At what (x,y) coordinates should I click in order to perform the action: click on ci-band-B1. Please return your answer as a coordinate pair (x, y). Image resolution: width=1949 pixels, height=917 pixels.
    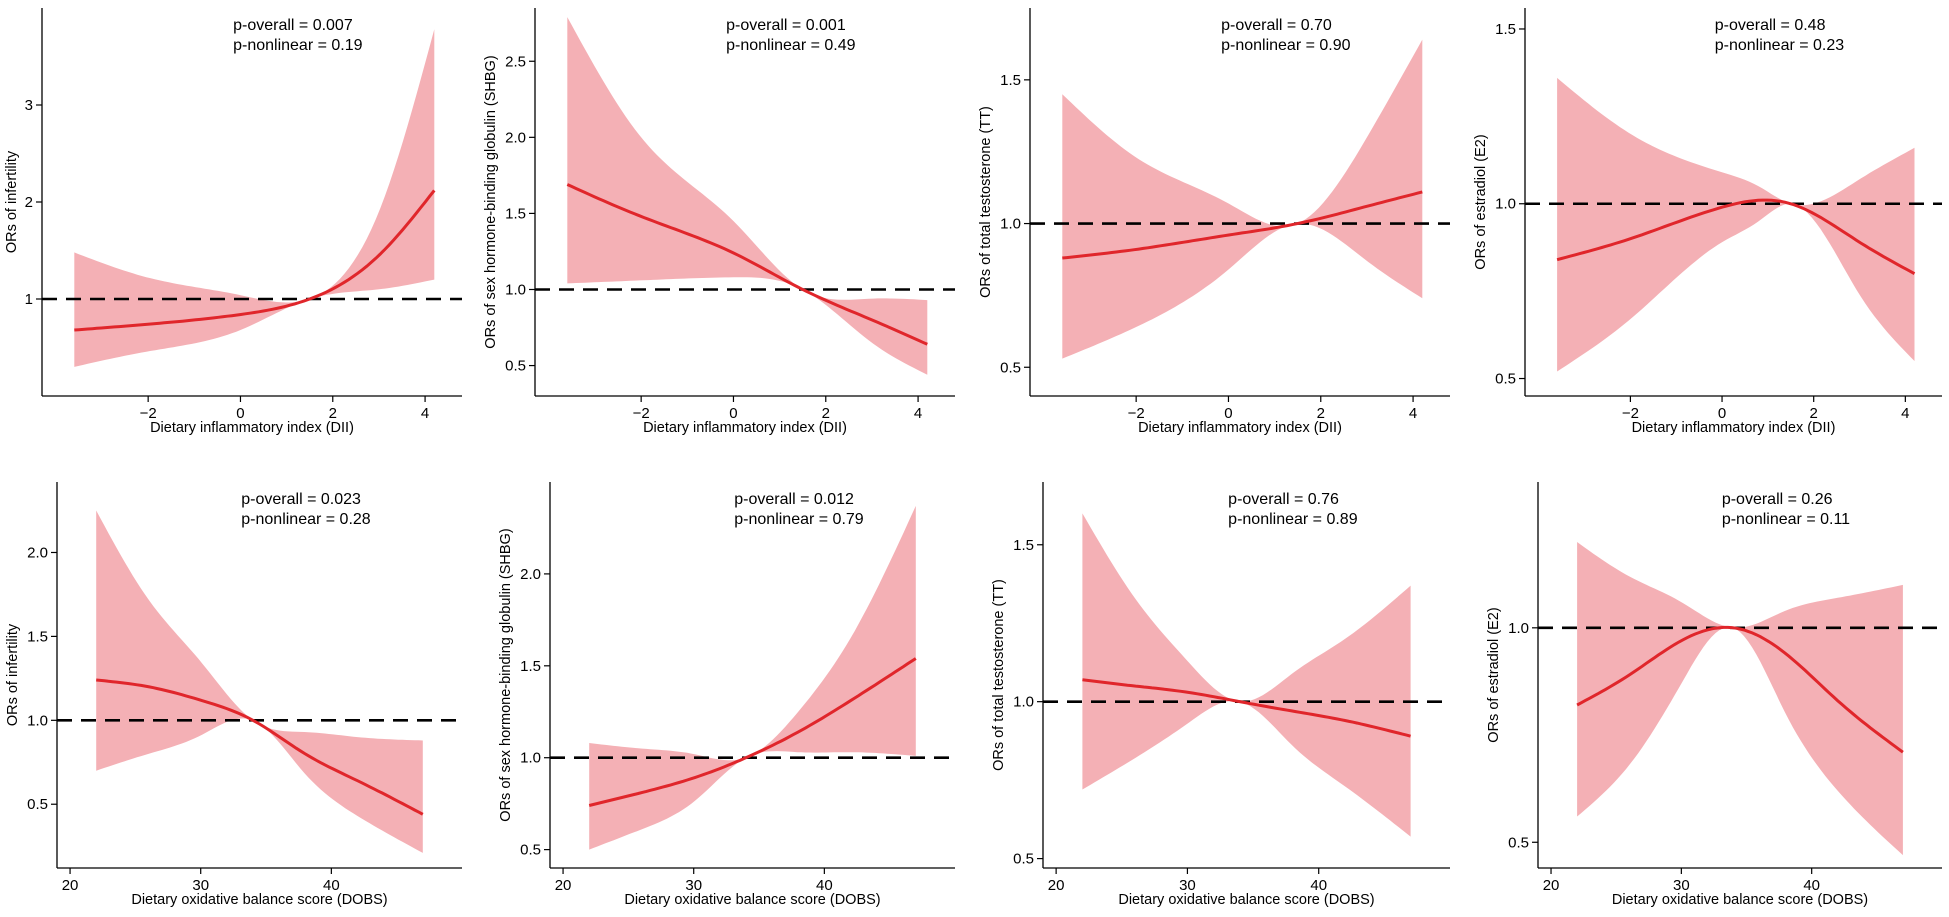
    Looking at the image, I should click on (259, 681).